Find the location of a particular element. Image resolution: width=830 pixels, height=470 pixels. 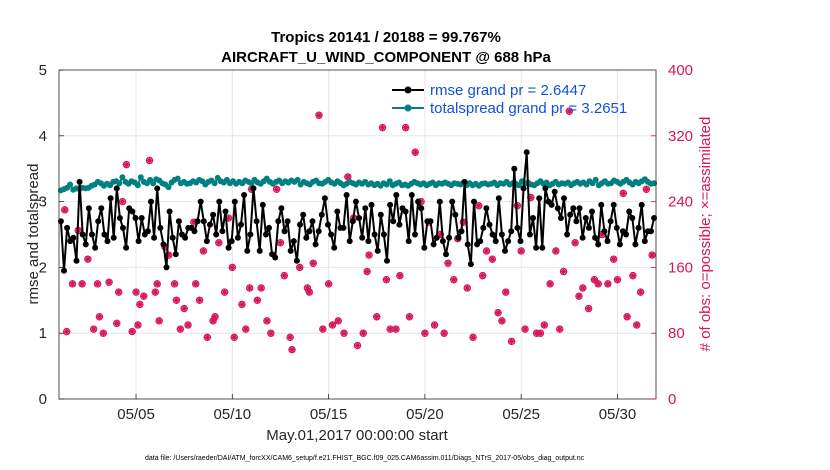

y-left-tick-label: 4 is located at coordinates (43, 136).